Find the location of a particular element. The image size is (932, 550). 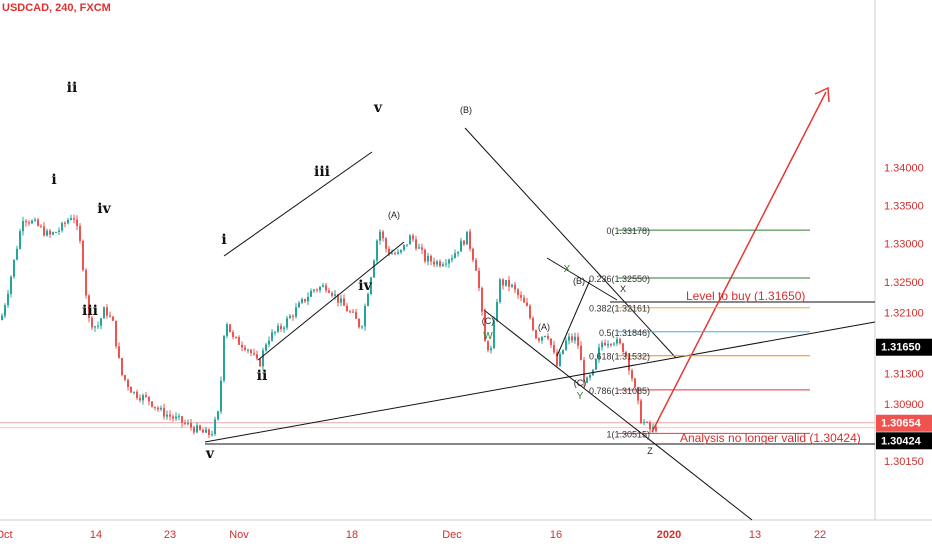

y-tick-label: 1.33000 is located at coordinates (904, 245).